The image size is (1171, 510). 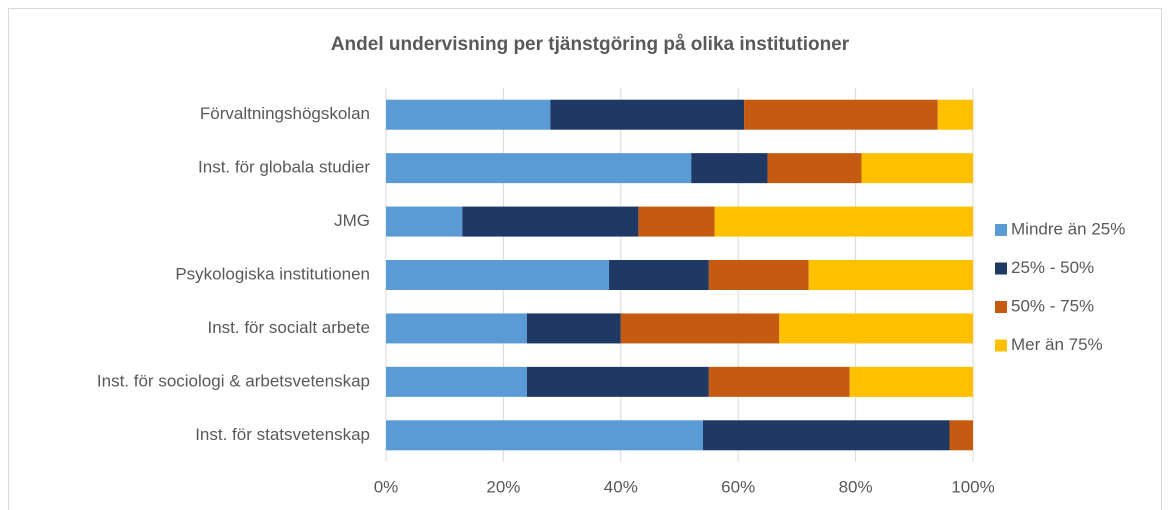 I want to click on x-tick-label: 0%, so click(x=386, y=486).